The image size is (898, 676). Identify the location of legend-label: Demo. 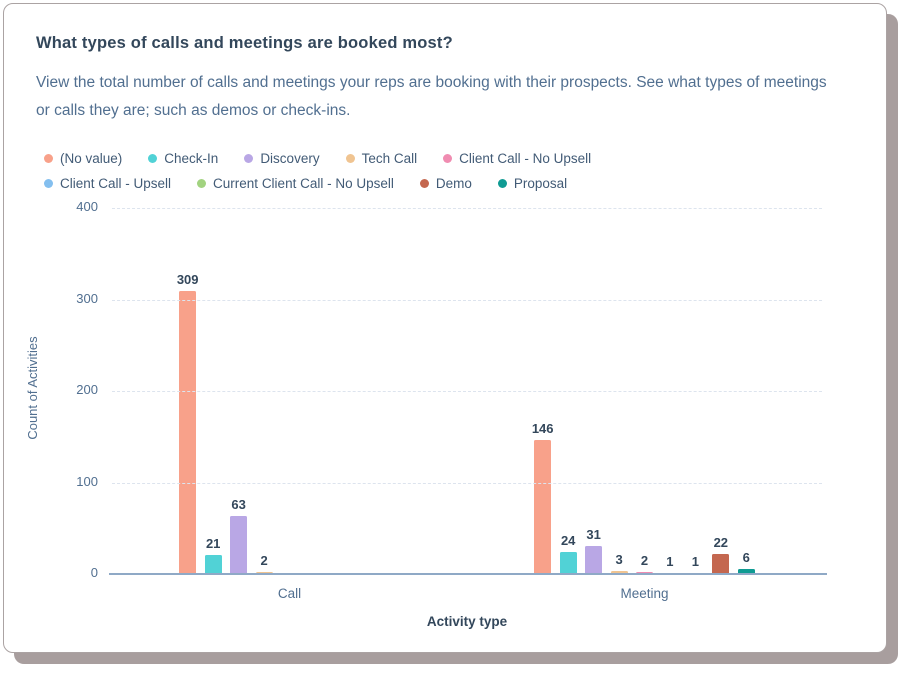
(453, 183).